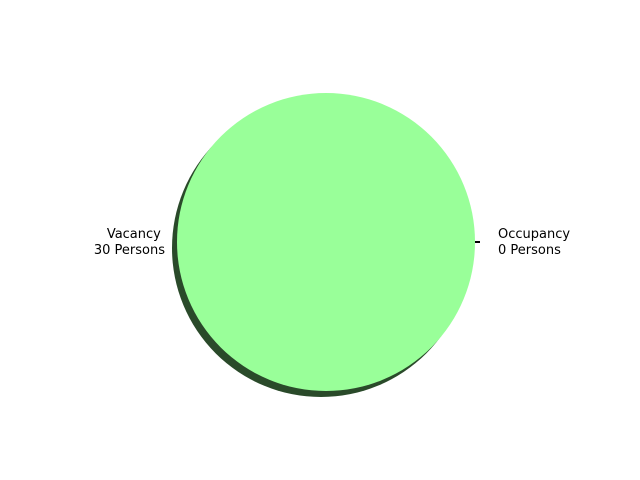 Image resolution: width=640 pixels, height=480 pixels. I want to click on vacancy-label-name: Vacancy, so click(134, 234).